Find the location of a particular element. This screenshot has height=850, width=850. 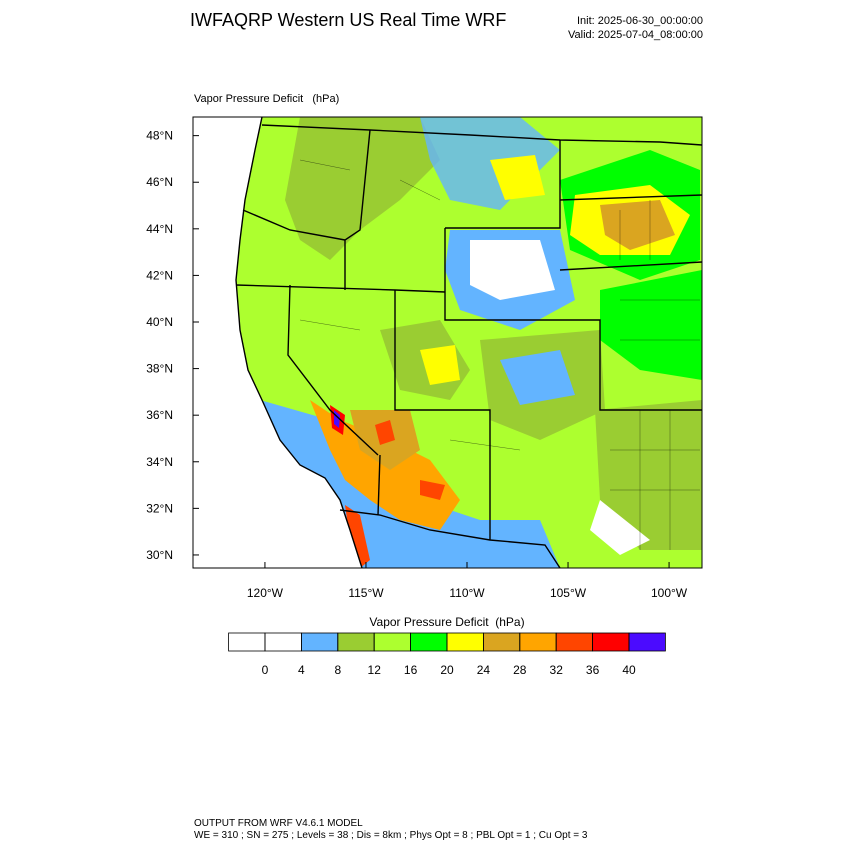

colorbar-tick-label: 28 is located at coordinates (520, 670).